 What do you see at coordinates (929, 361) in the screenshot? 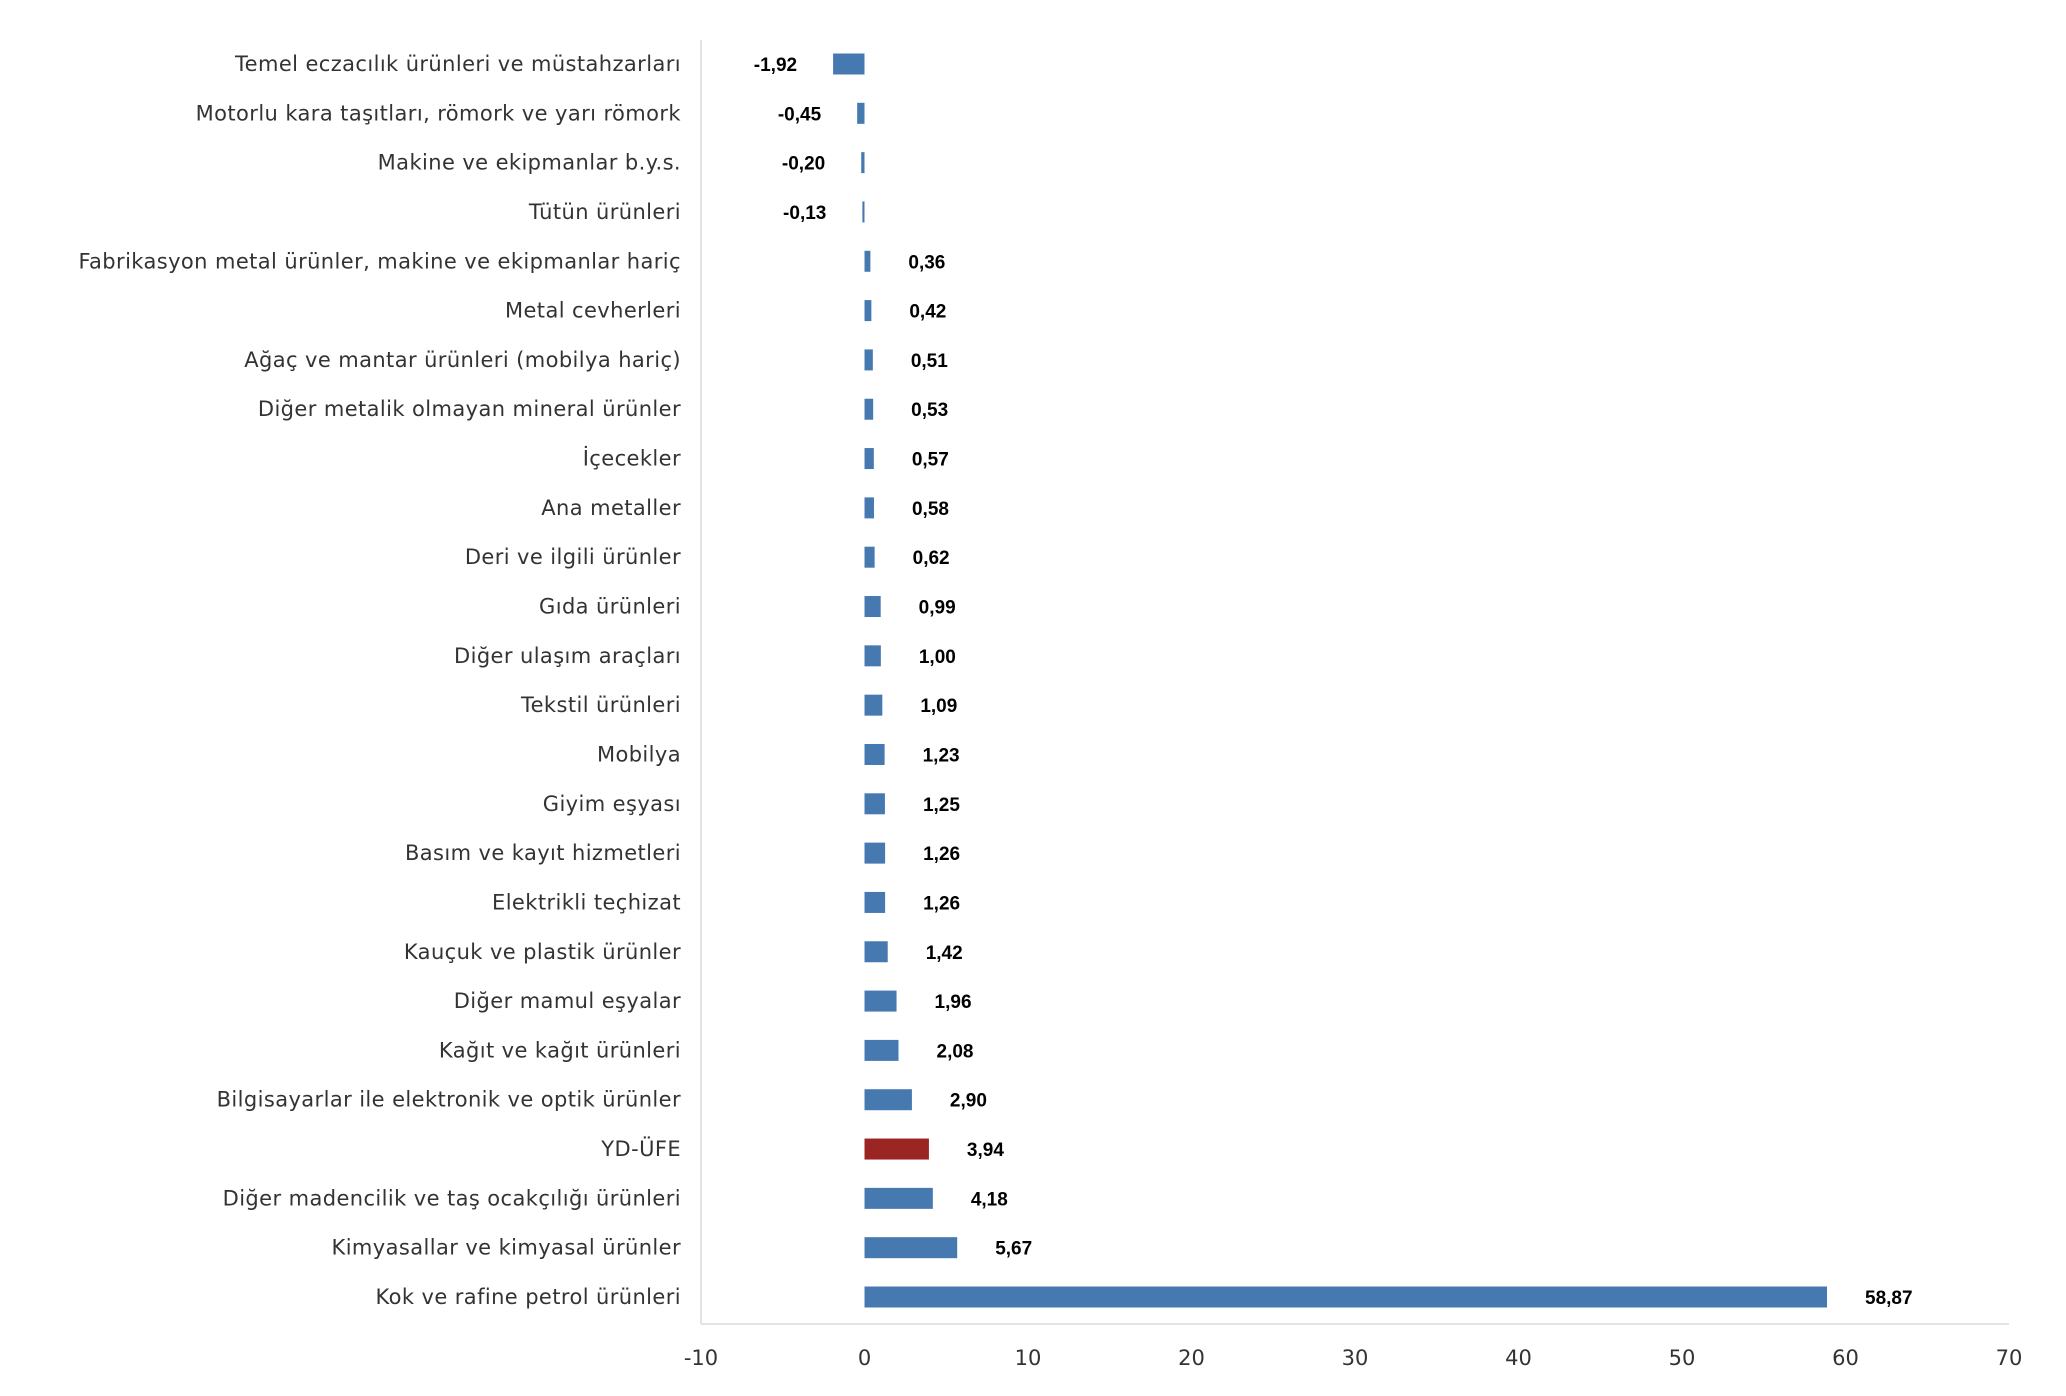
I see `data-label: 0,51` at bounding box center [929, 361].